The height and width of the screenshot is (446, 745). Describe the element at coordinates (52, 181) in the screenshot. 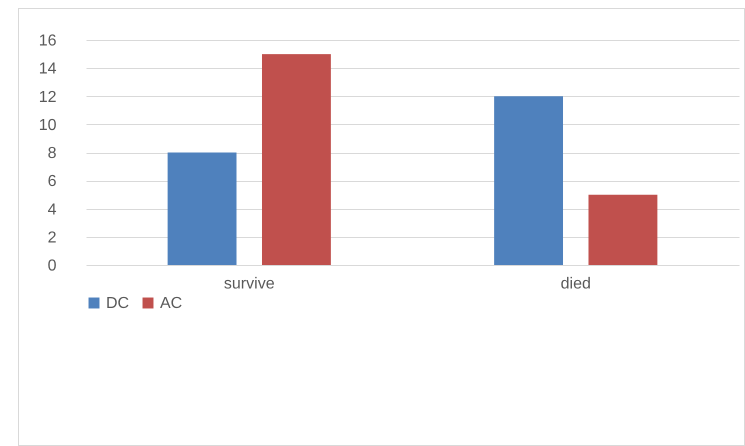

I see `y-tick-label: 6` at that location.